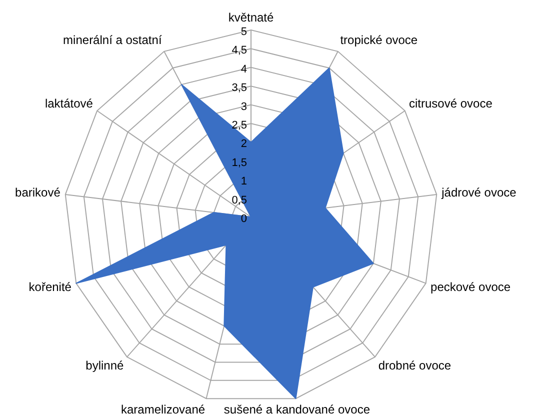 This screenshot has height=420, width=533. I want to click on y-tick-label: 1, so click(243, 182).